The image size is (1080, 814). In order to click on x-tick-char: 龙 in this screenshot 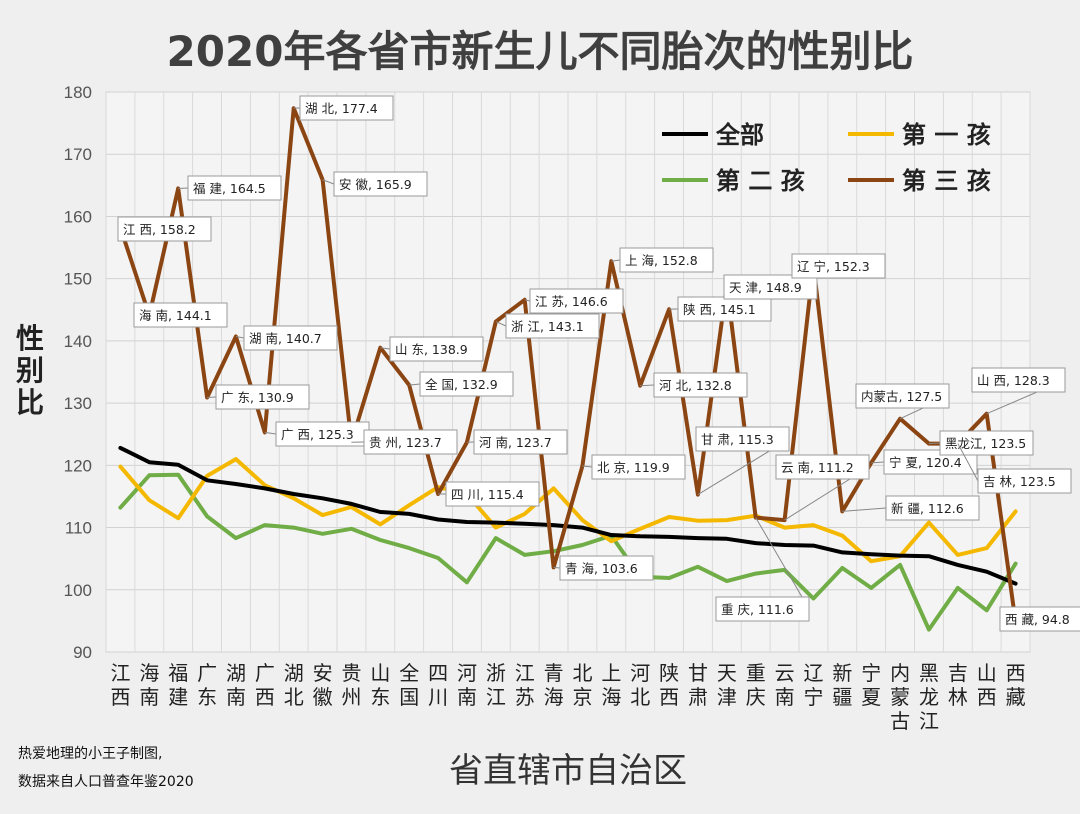, I will do `click(929, 697)`.